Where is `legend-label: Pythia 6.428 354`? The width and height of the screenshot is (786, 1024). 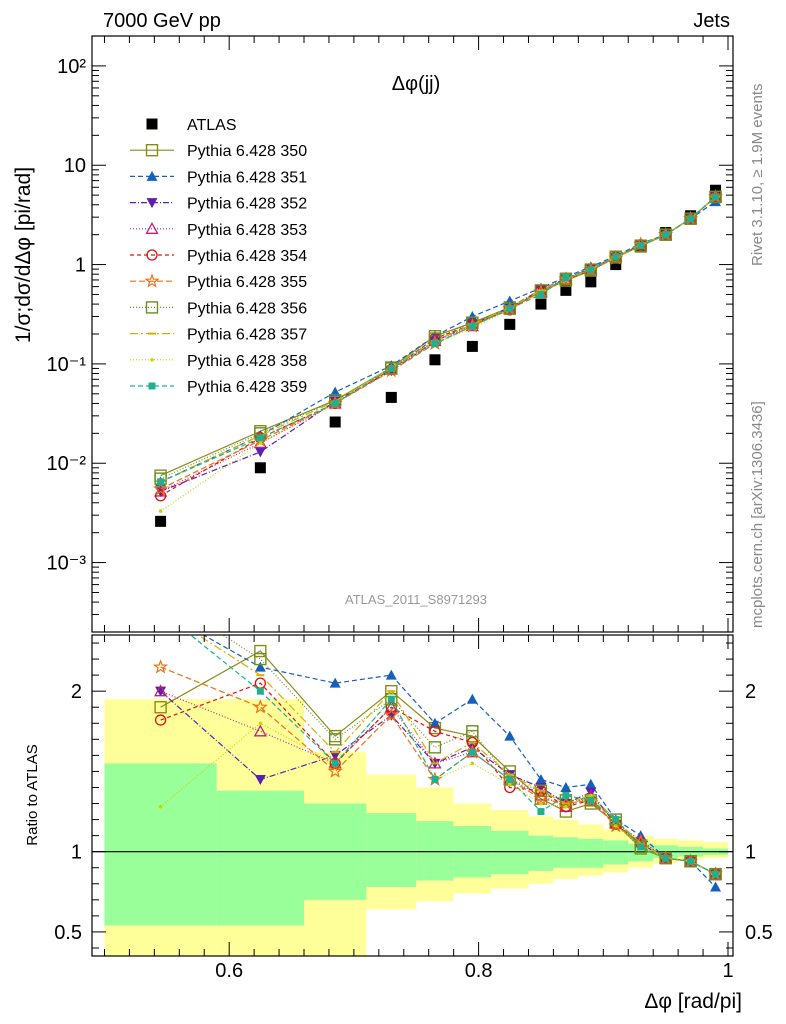
legend-label: Pythia 6.428 354 is located at coordinates (247, 256).